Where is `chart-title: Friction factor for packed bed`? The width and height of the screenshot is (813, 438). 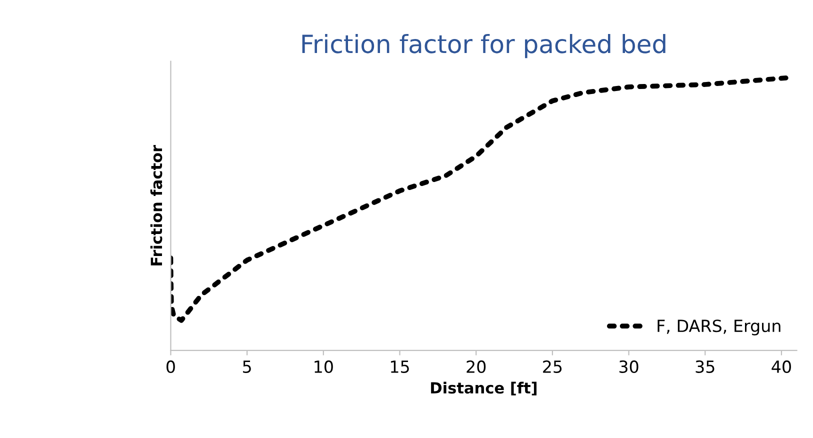 chart-title: Friction factor for packed bed is located at coordinates (484, 46).